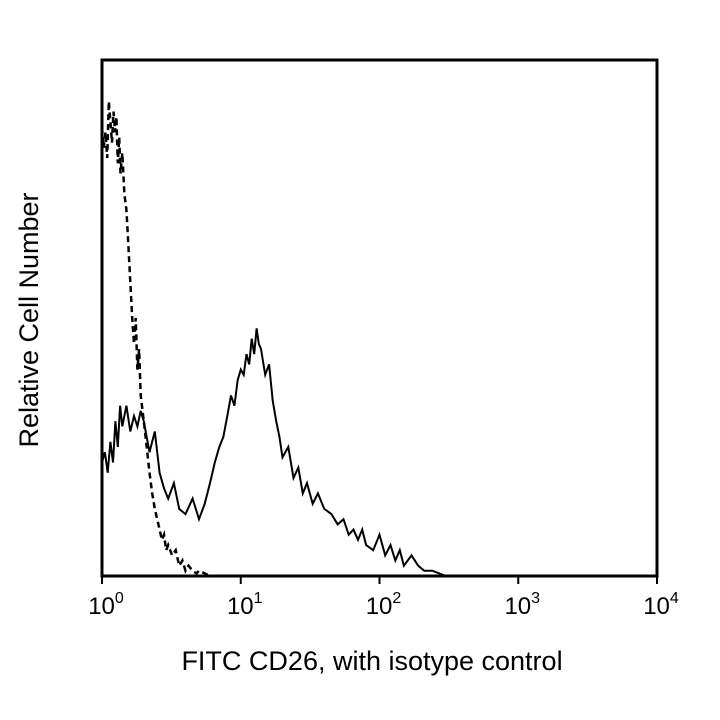  I want to click on x-tick-label: 10⁴, so click(661, 605).